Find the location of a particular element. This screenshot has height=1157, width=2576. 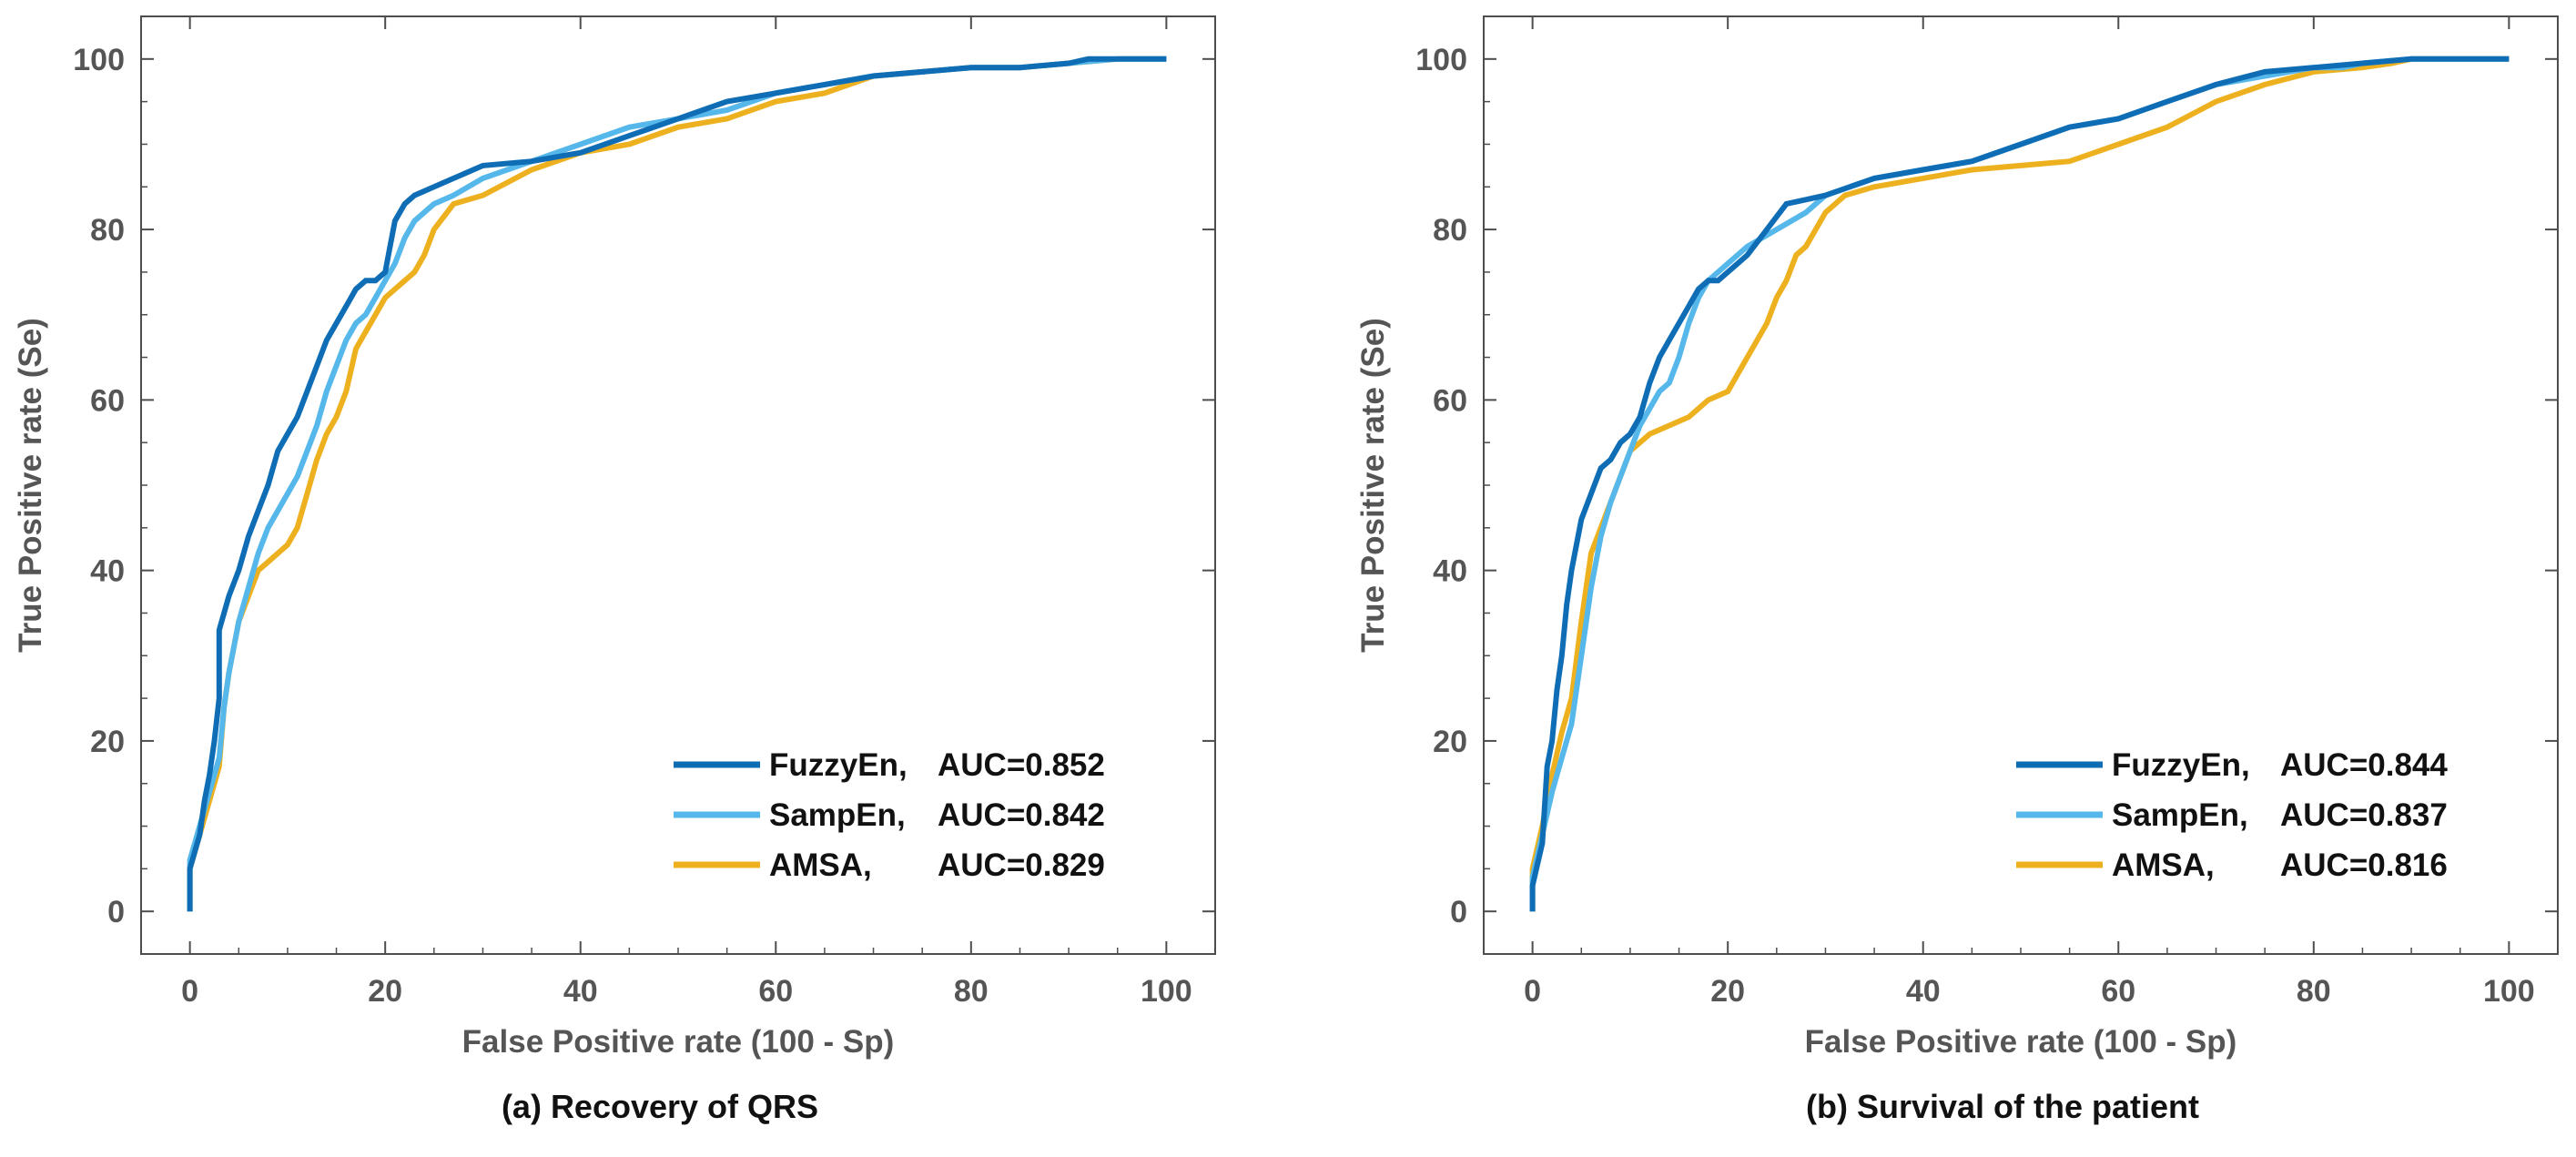

legend-auc-fuzzyen: AUC=0.852 is located at coordinates (1021, 765).